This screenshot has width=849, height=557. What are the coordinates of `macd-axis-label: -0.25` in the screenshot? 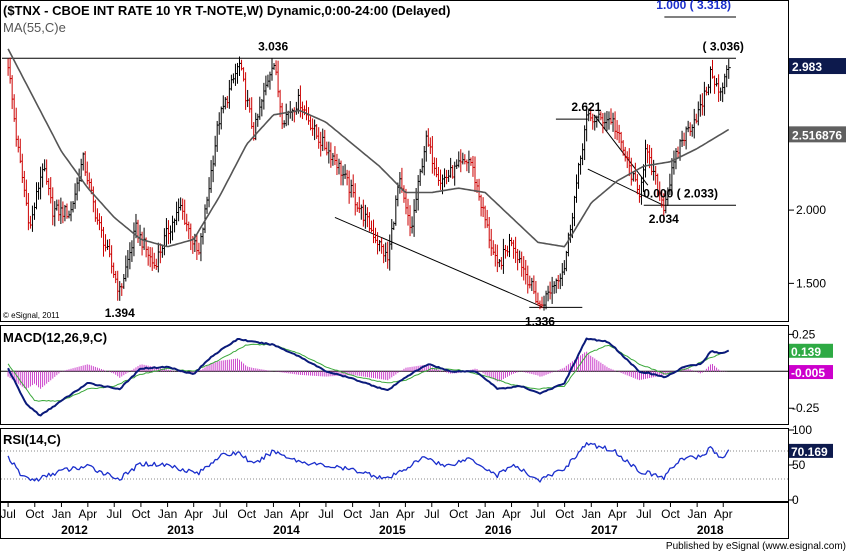 It's located at (806, 408).